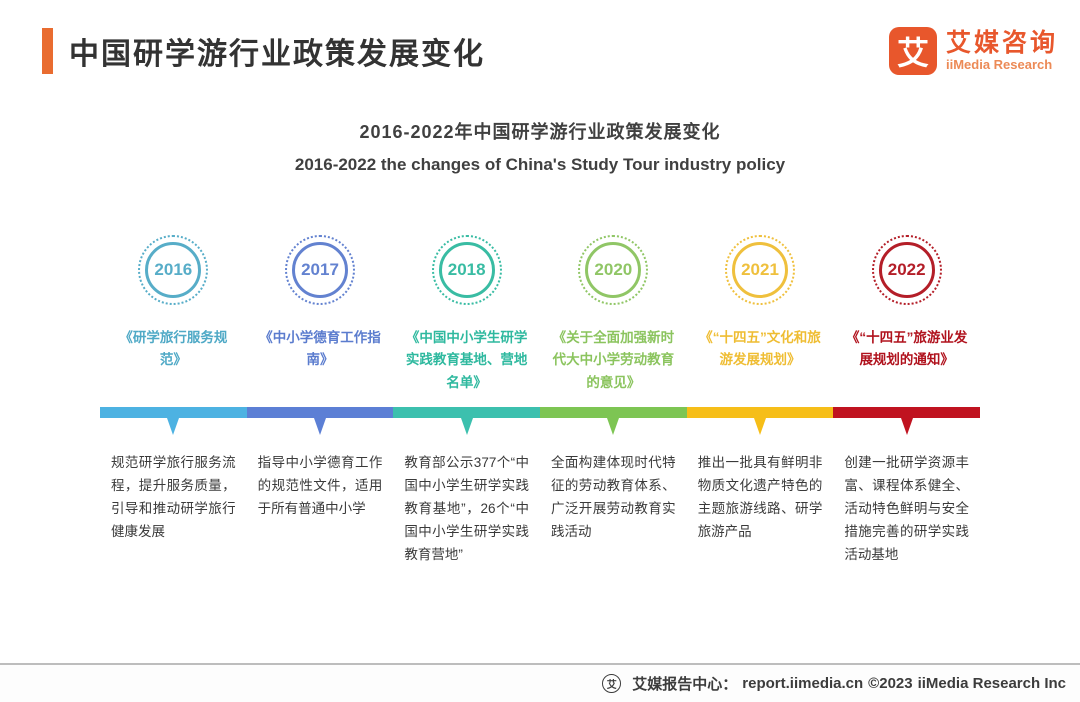 The image size is (1080, 702). I want to click on year-circle: 2017, so click(320, 270).